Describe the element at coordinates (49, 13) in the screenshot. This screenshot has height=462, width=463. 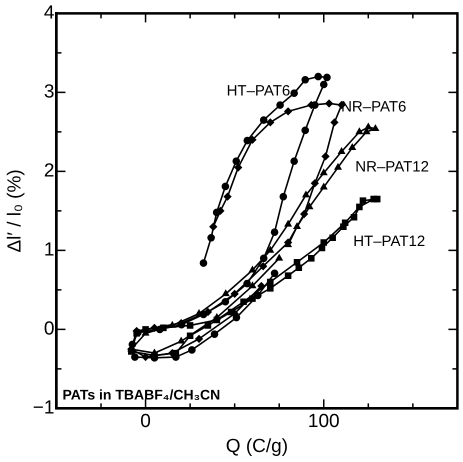
I see `y-tick-label: 4` at that location.